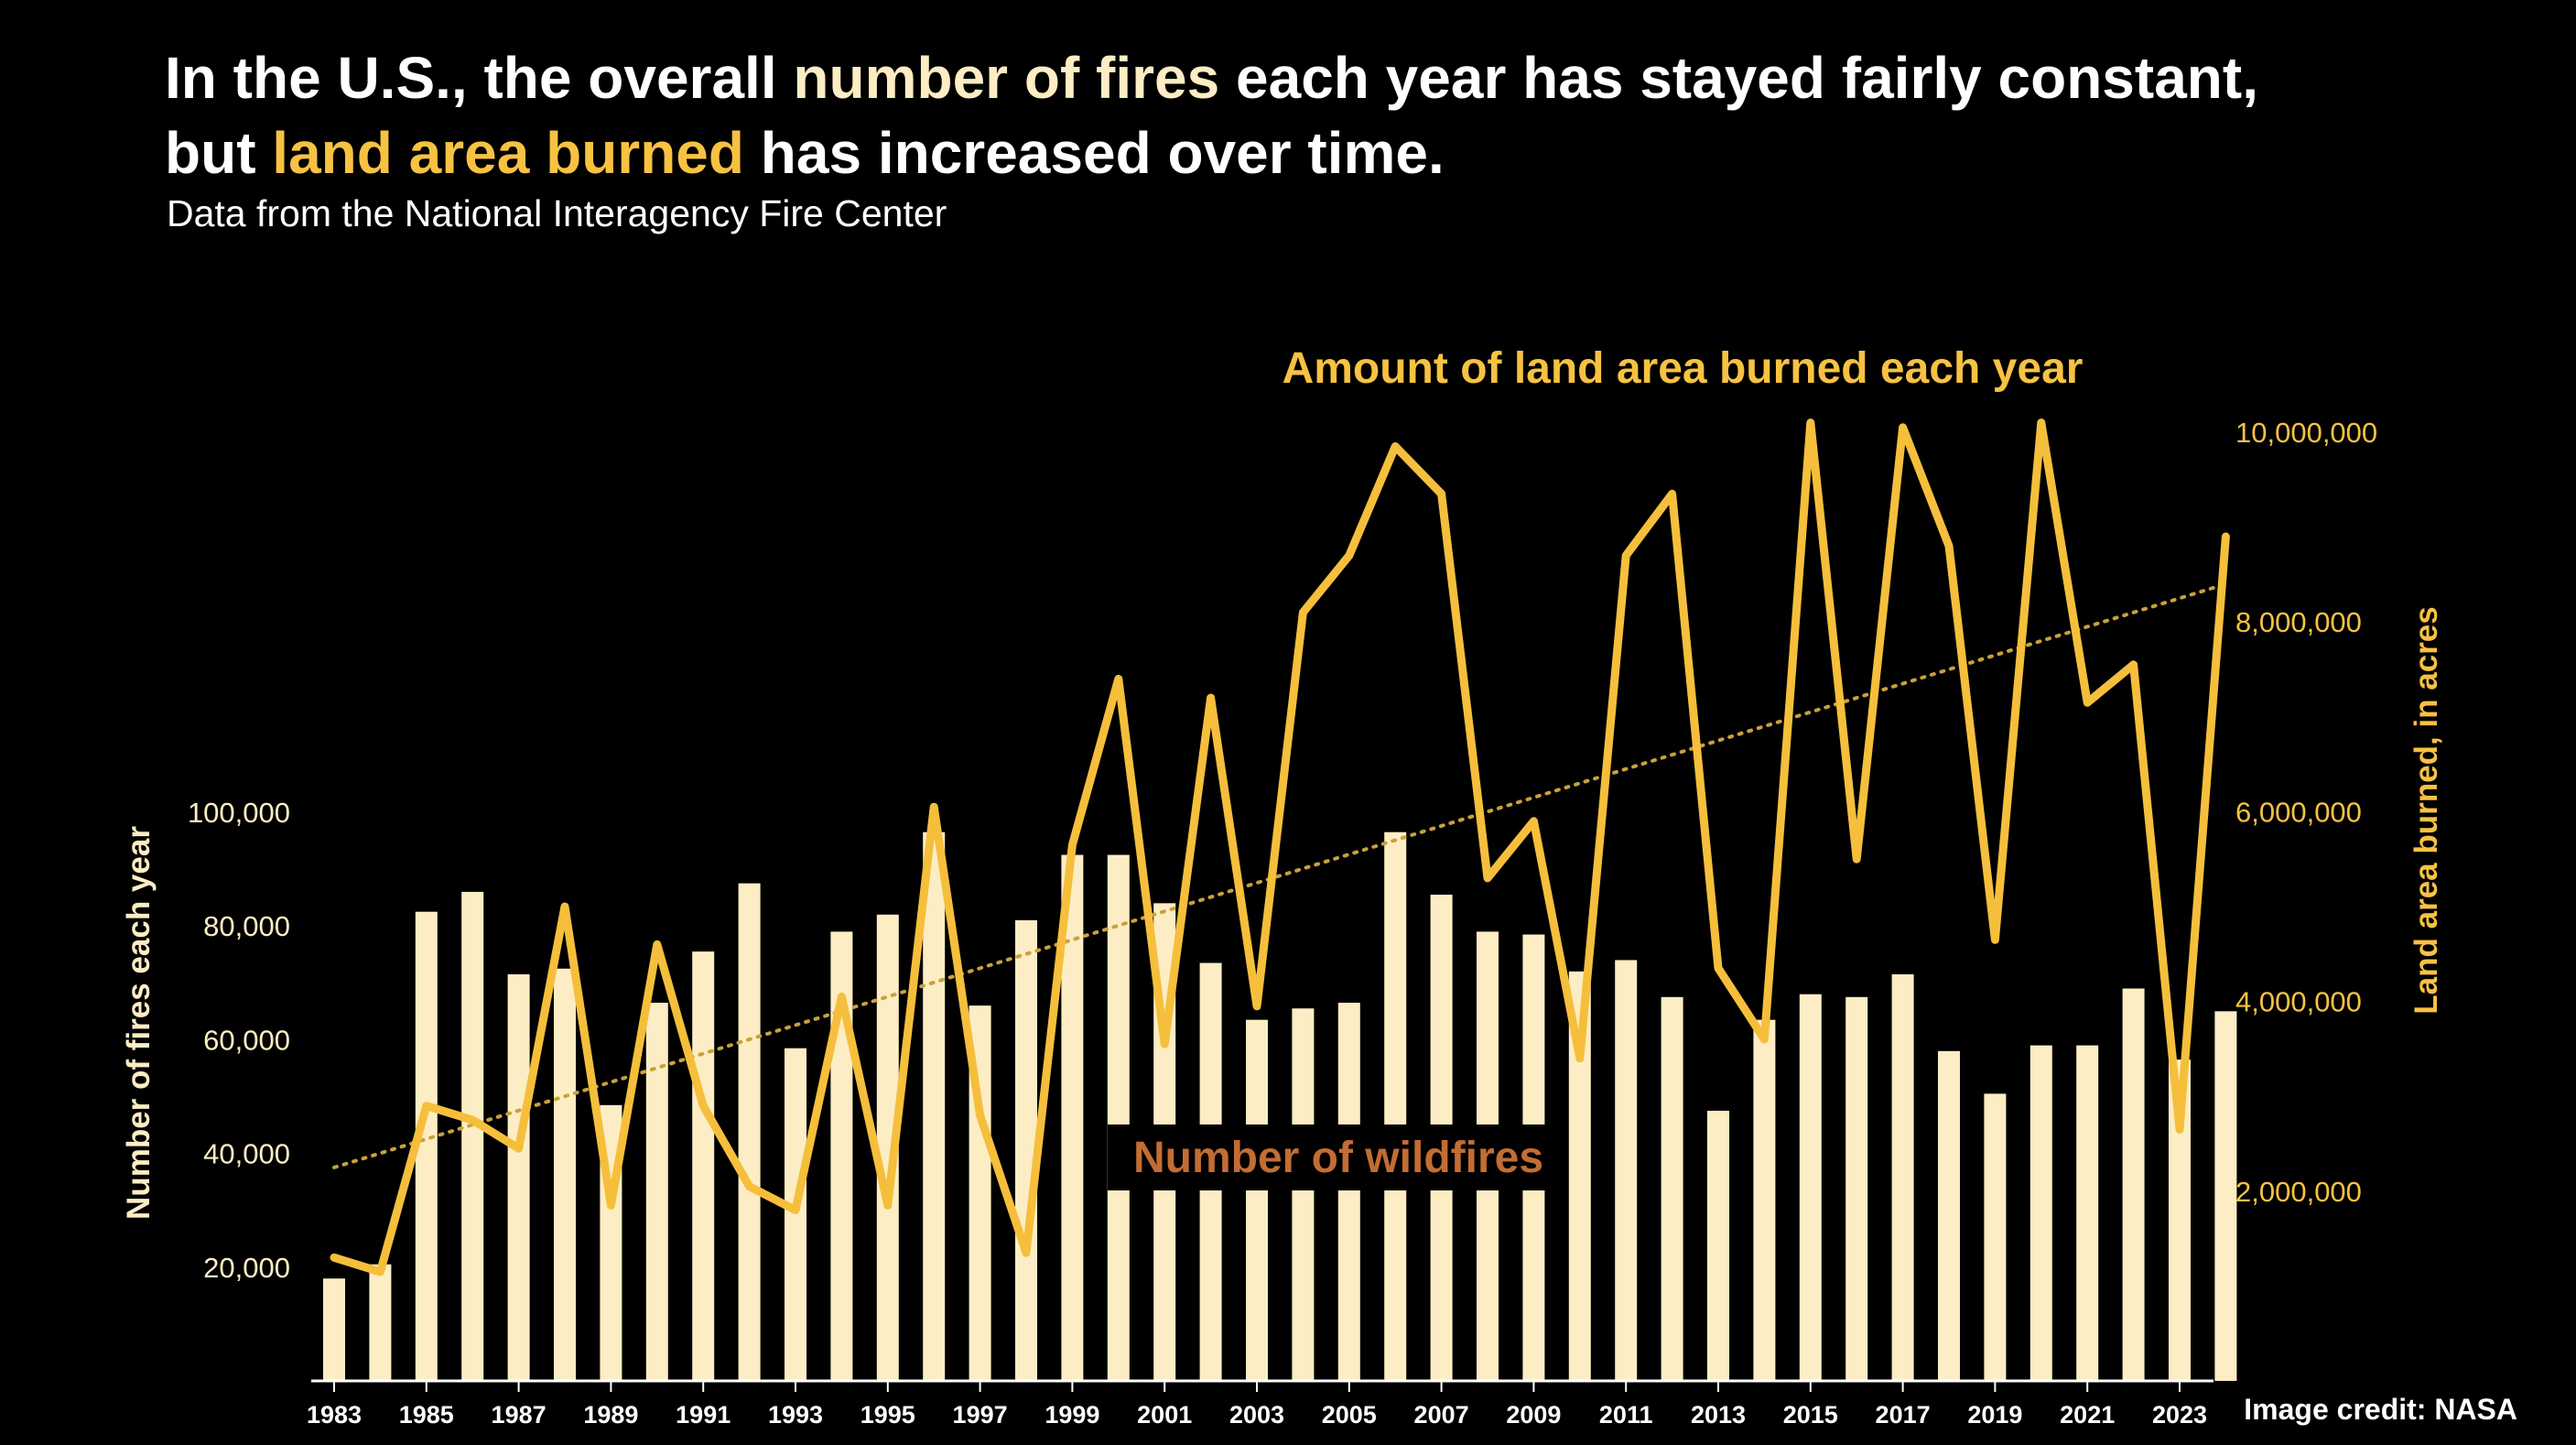 The width and height of the screenshot is (2576, 1445). What do you see at coordinates (1765, 1040) in the screenshot?
I see `line-point-2014` at bounding box center [1765, 1040].